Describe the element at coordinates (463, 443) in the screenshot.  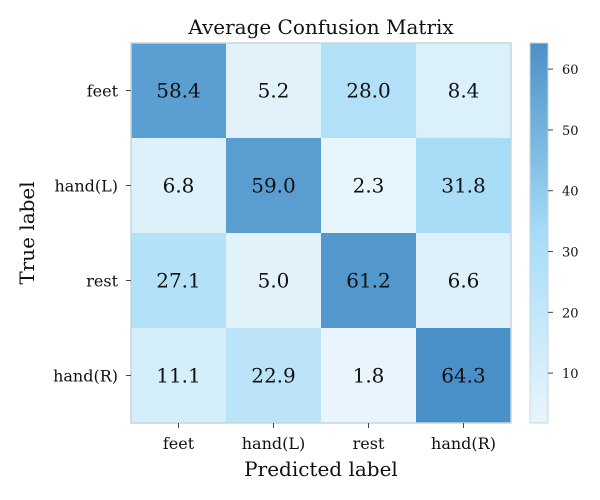
I see `x-tick-label: hand(R)` at that location.